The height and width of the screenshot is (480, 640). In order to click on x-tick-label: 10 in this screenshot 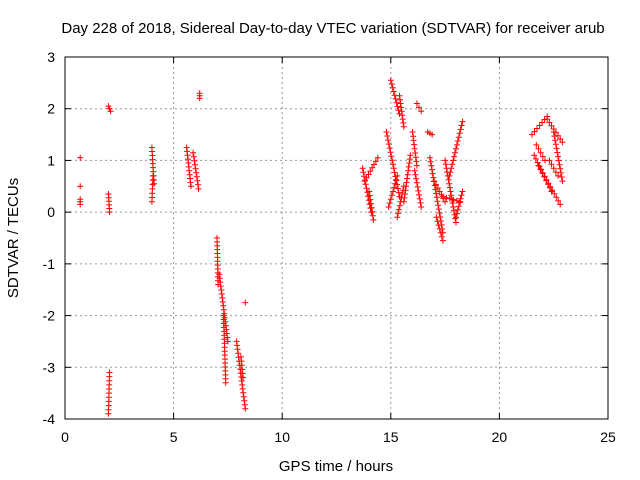, I will do `click(282, 437)`.